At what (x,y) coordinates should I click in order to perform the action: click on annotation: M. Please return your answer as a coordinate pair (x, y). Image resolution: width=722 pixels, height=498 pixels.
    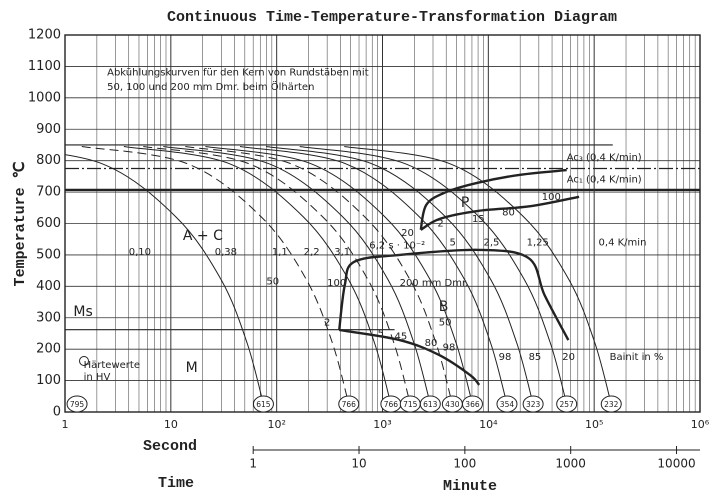
    Looking at the image, I should click on (192, 368).